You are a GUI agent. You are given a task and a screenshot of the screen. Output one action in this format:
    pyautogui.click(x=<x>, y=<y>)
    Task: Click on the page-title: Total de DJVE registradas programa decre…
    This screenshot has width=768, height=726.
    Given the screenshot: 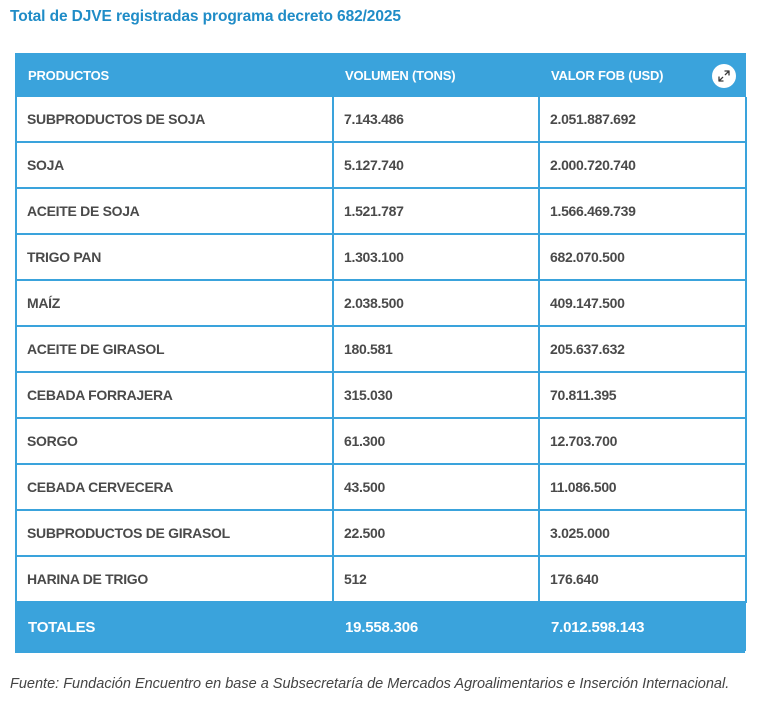 What is the action you would take?
    pyautogui.click(x=205, y=16)
    